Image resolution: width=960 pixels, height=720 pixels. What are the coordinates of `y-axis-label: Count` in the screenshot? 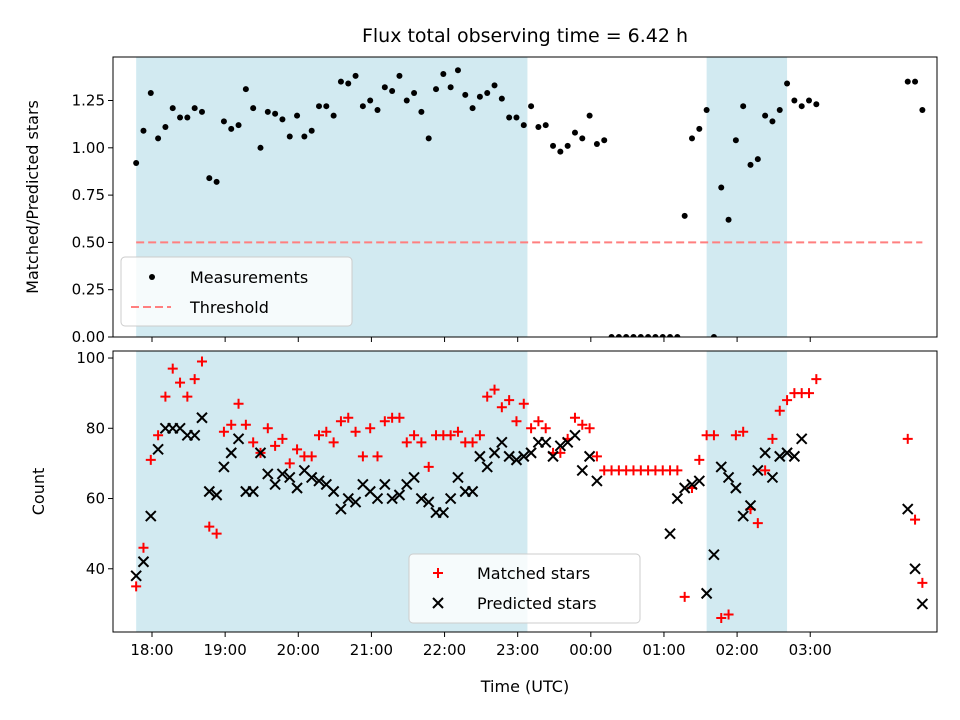 It's located at (38, 492).